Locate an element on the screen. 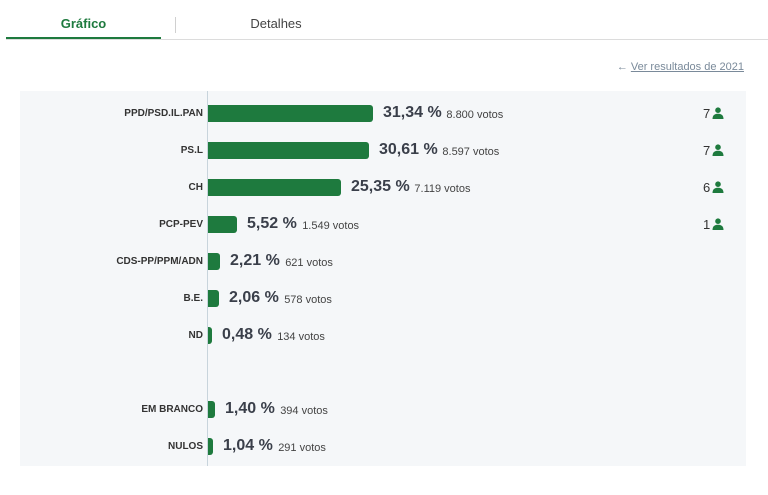 This screenshot has width=768, height=495. previous-results-link: ← Ver resultados de 2021 is located at coordinates (680, 67).